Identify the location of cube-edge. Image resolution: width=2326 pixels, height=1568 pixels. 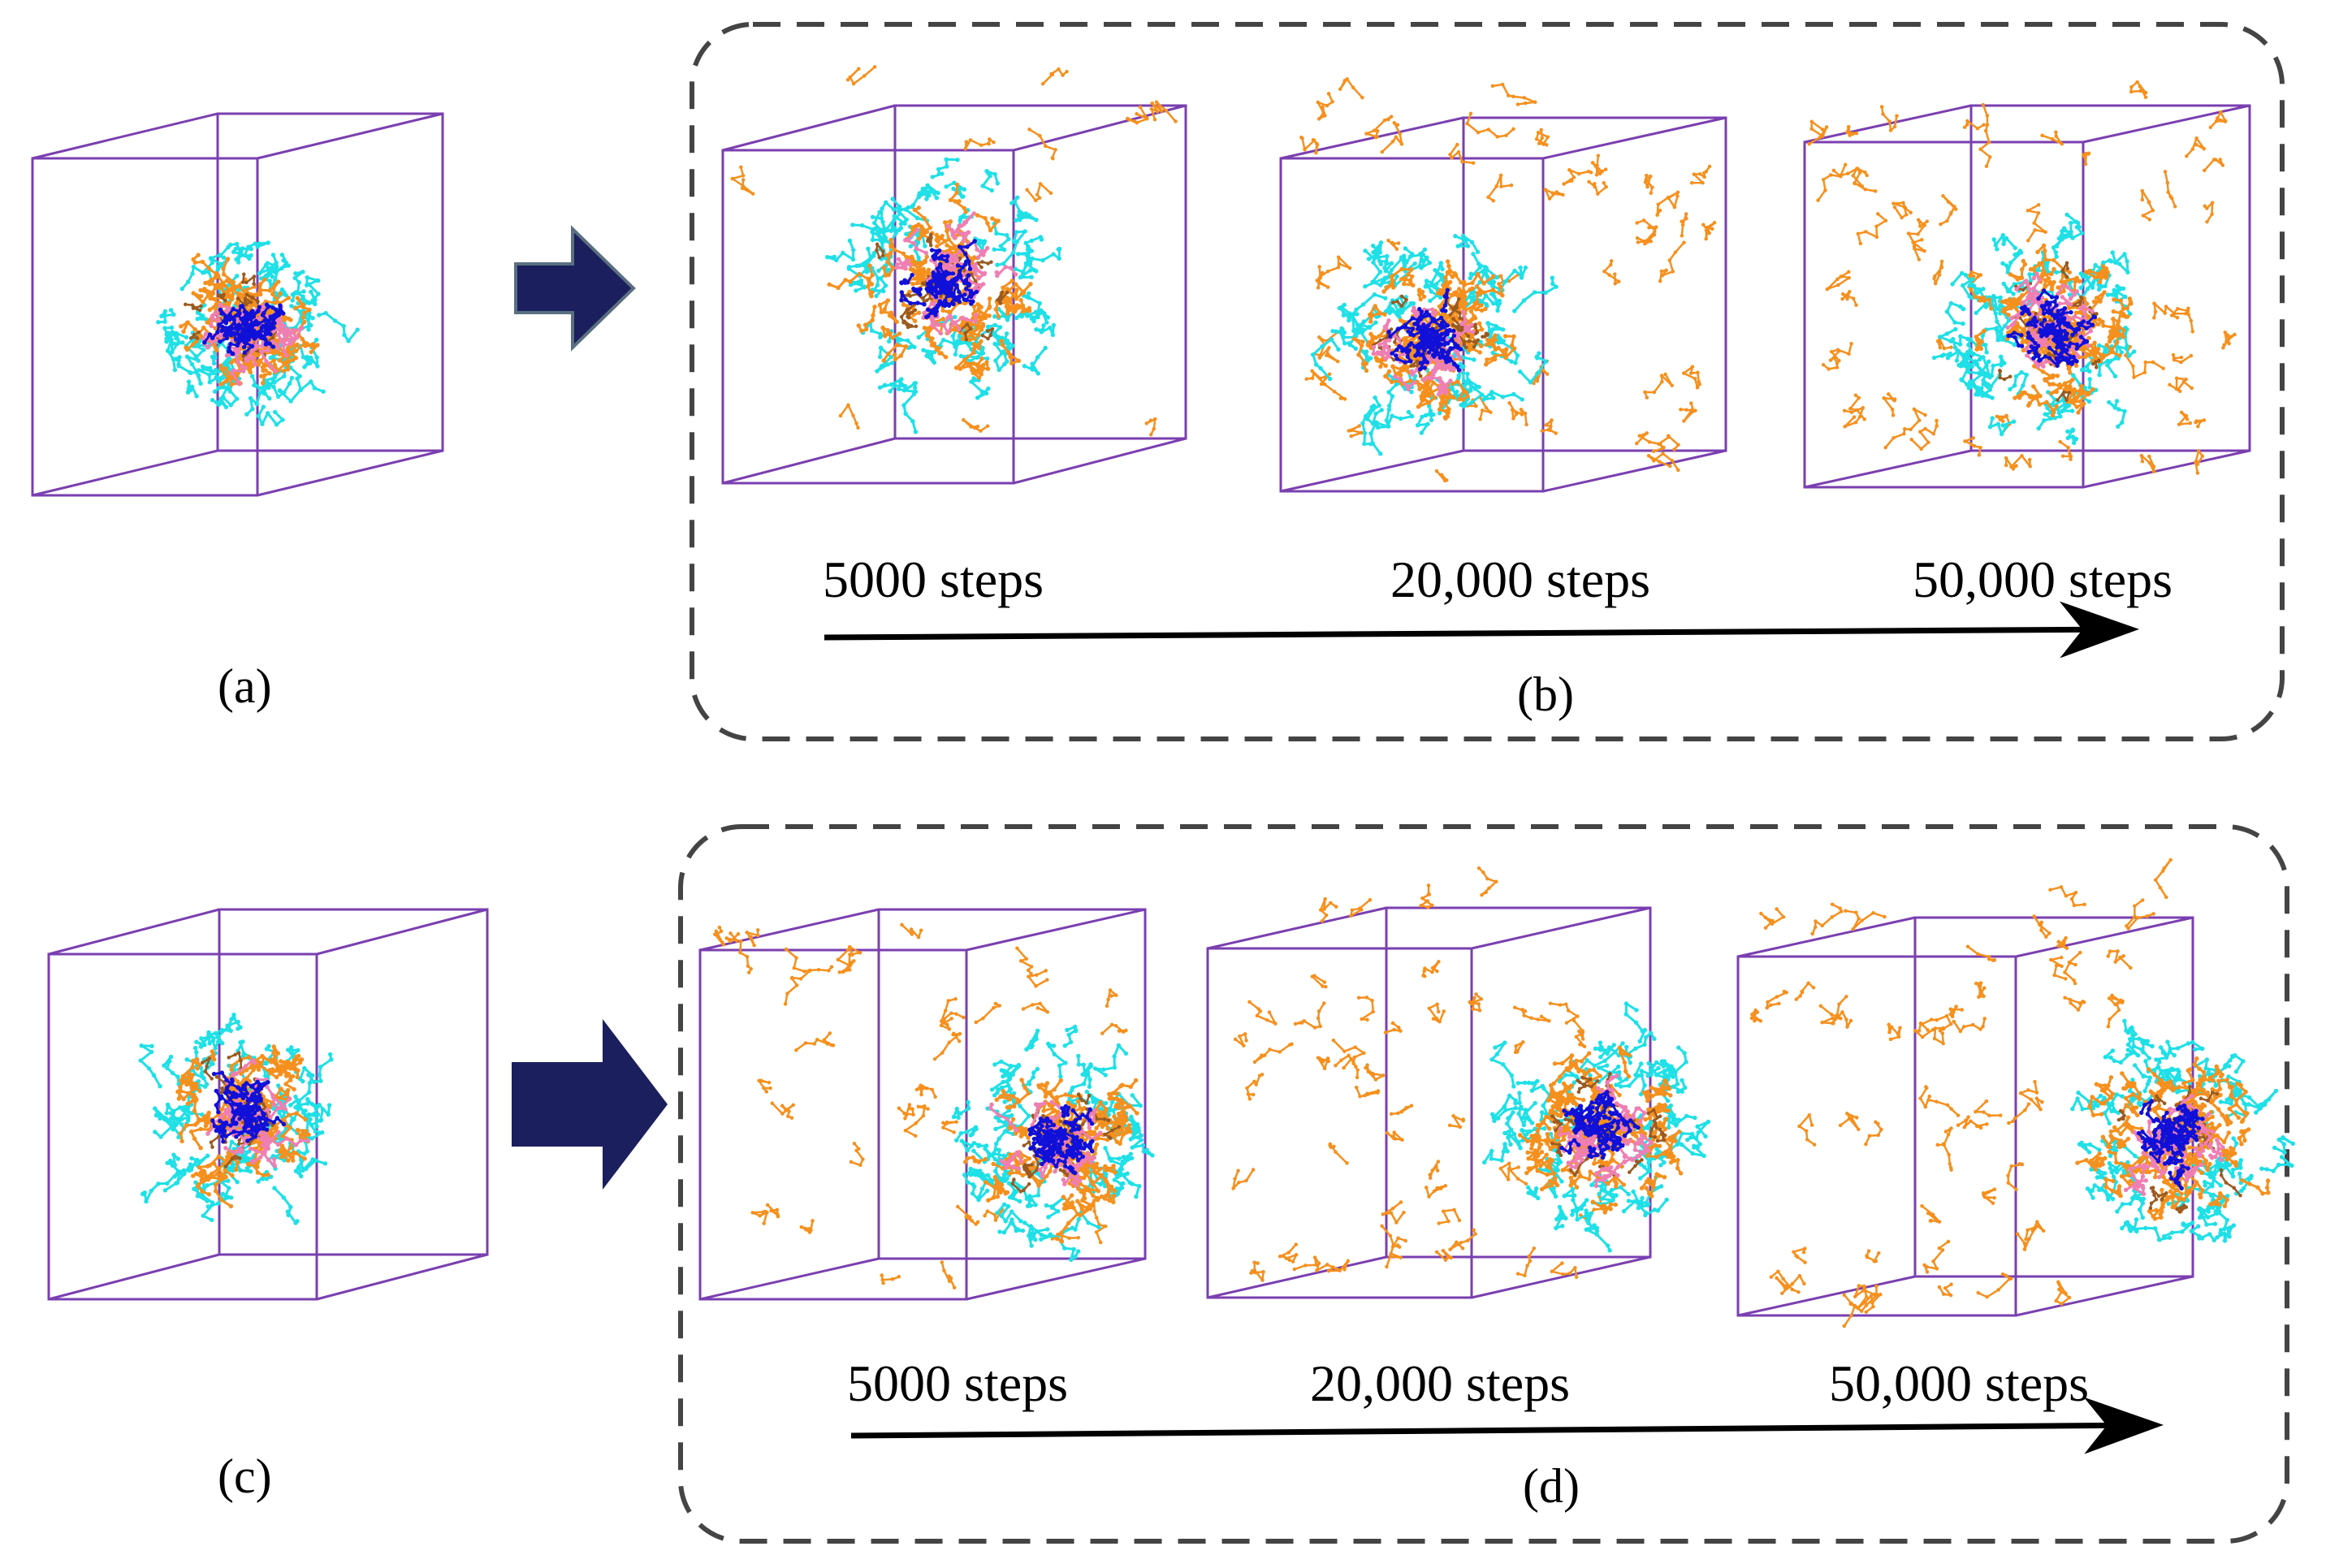
(1888, 469).